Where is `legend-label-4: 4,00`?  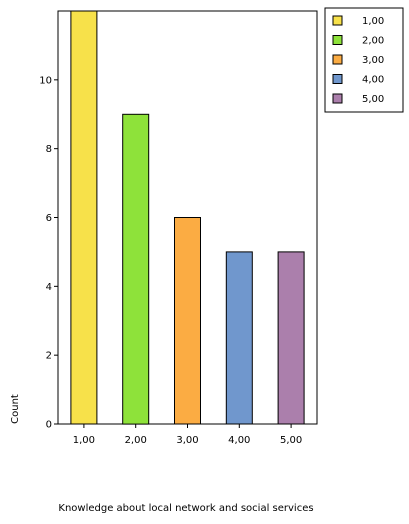 legend-label-4: 4,00 is located at coordinates (373, 80).